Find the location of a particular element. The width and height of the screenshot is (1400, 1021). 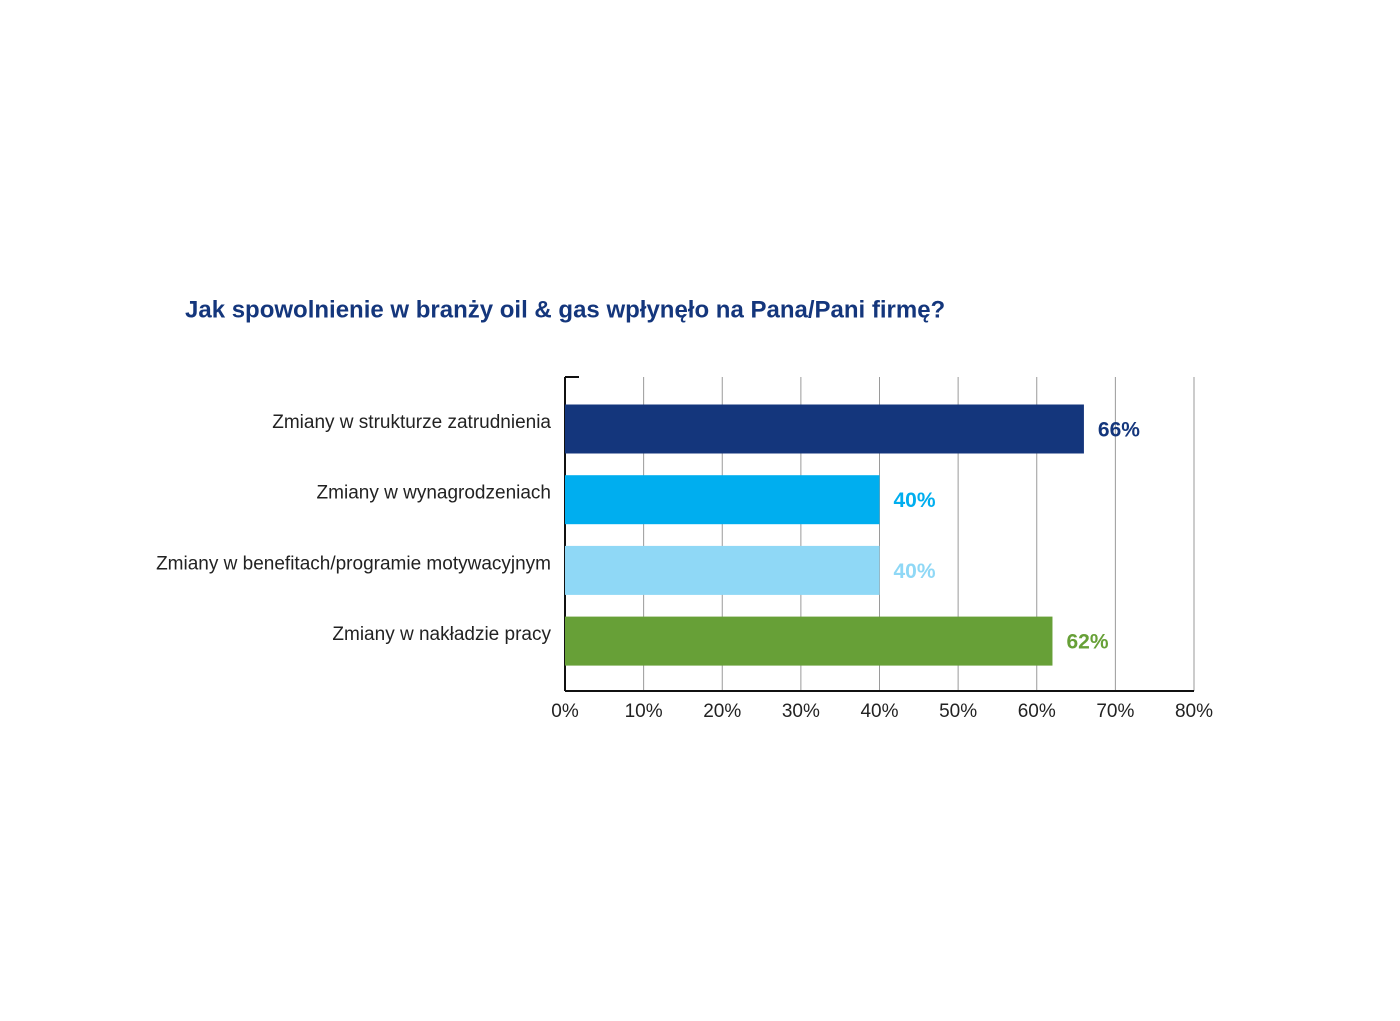

x-tick-label: 80% is located at coordinates (1194, 711).